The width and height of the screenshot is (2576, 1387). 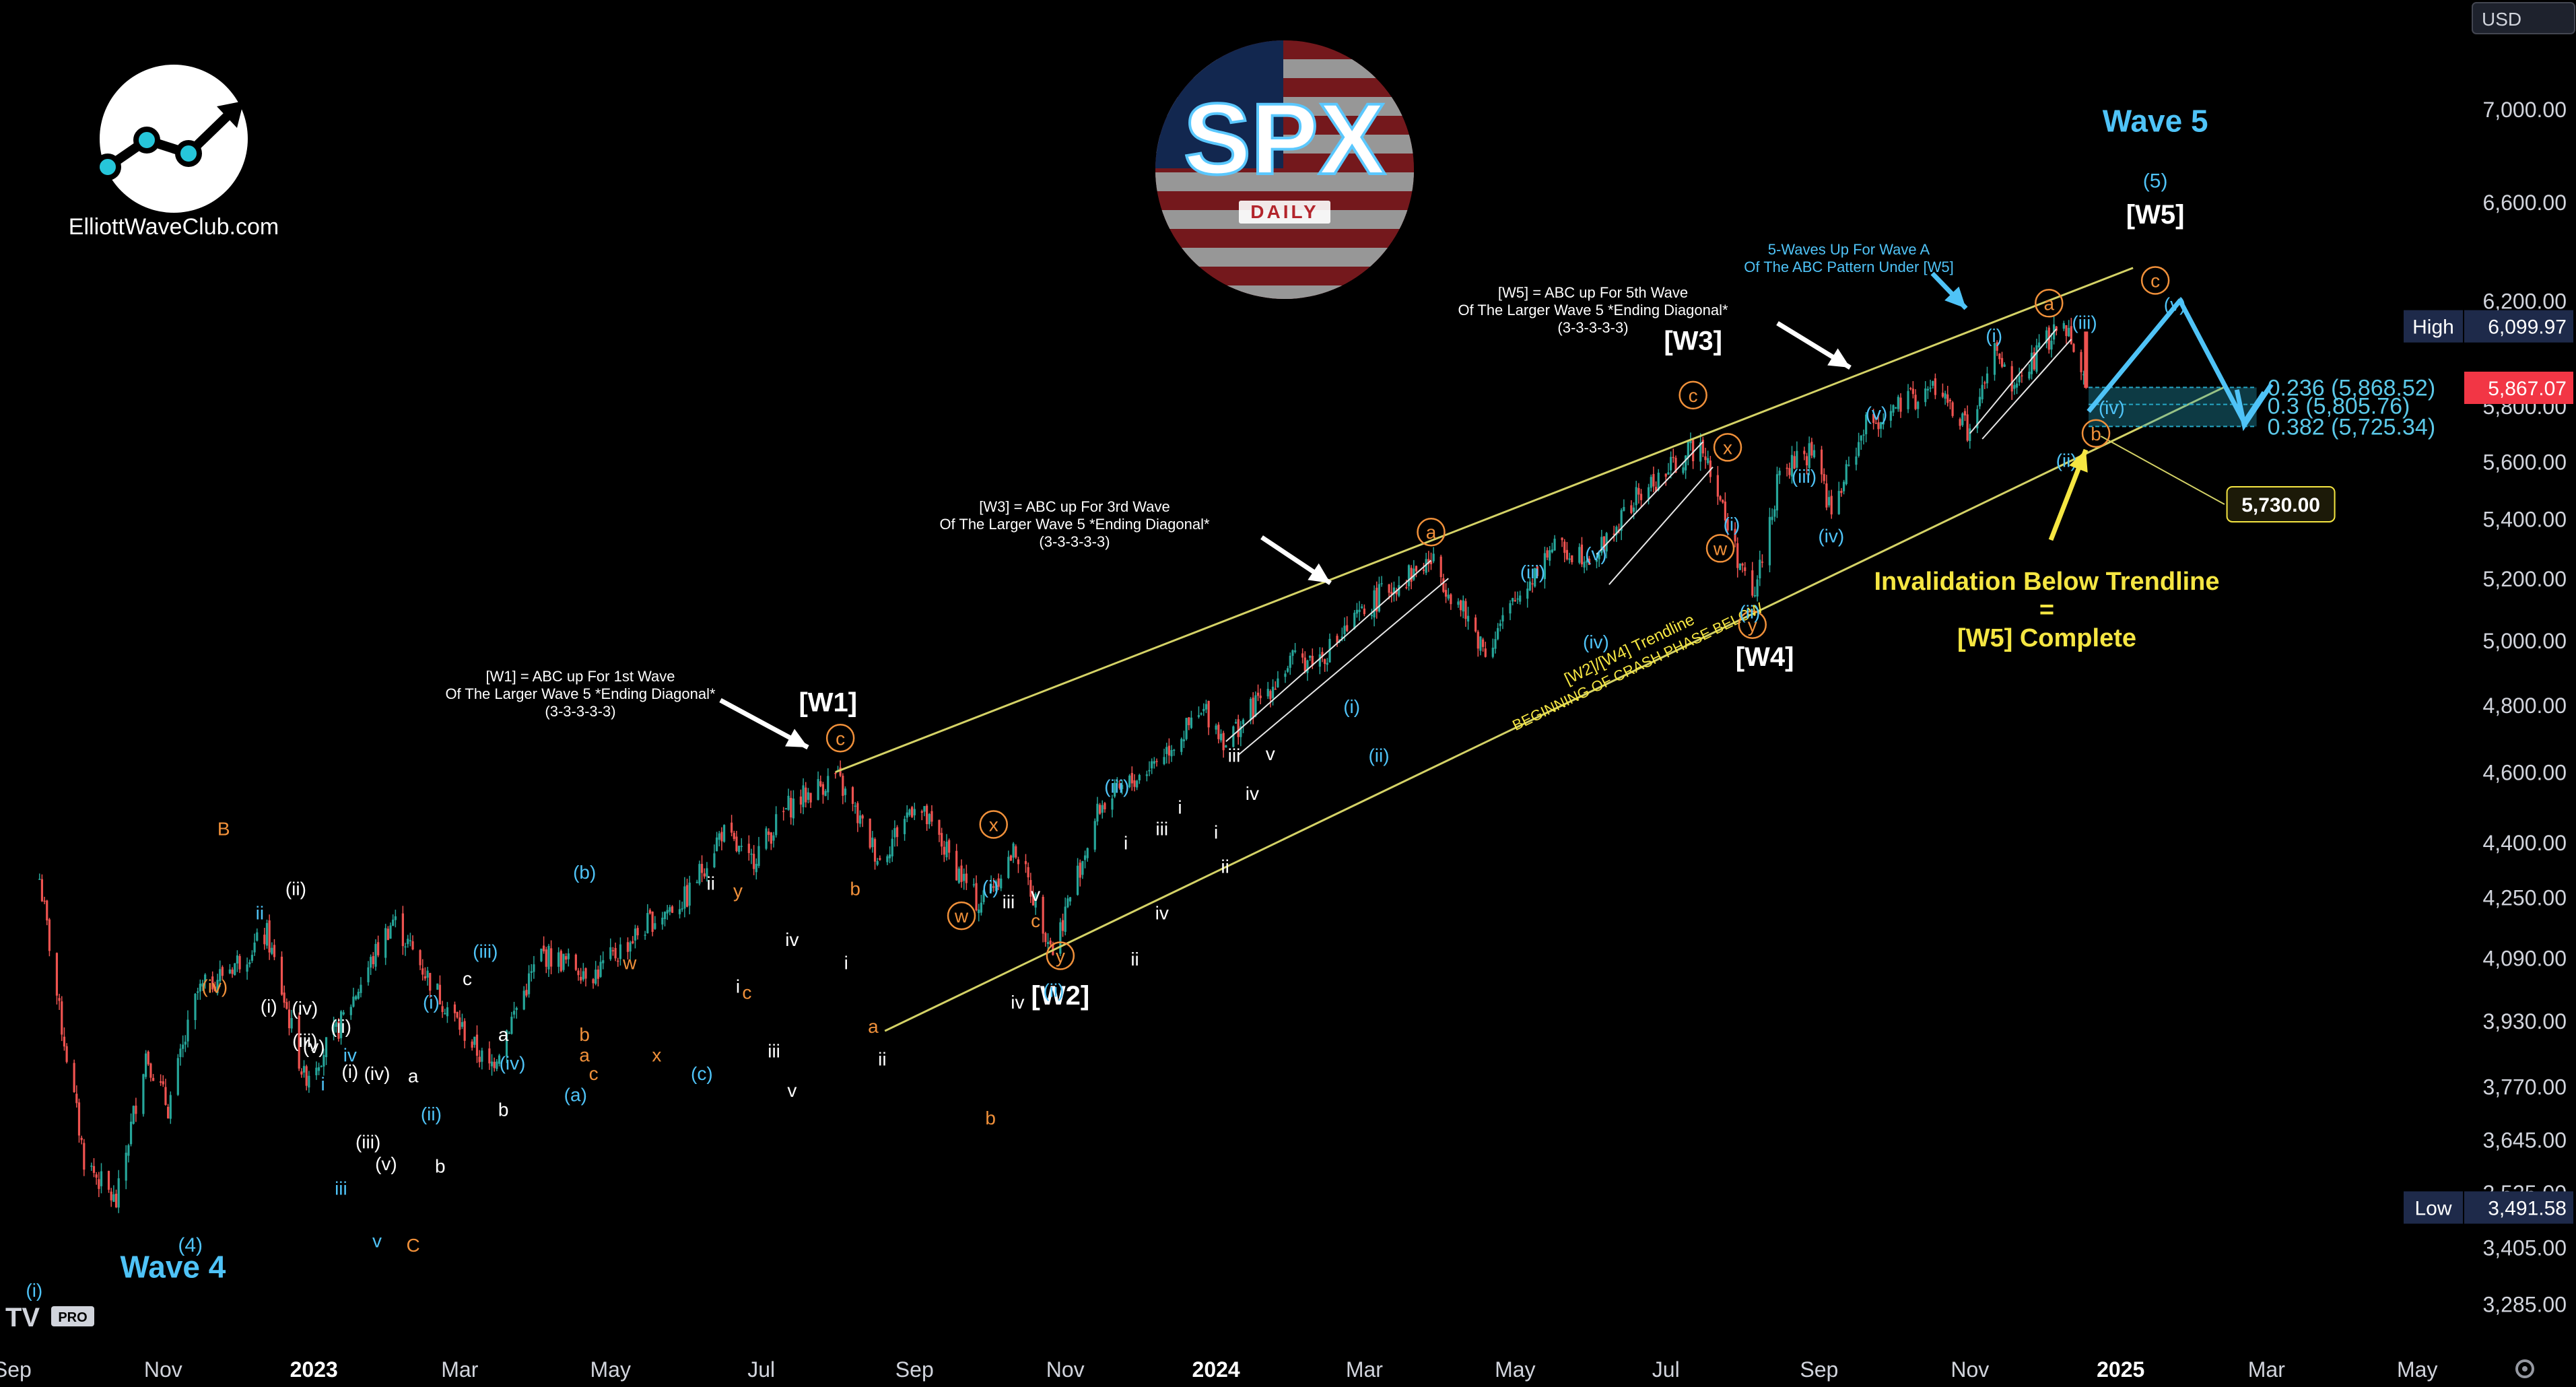 I want to click on minor-wave-label: a, so click(x=503, y=1034).